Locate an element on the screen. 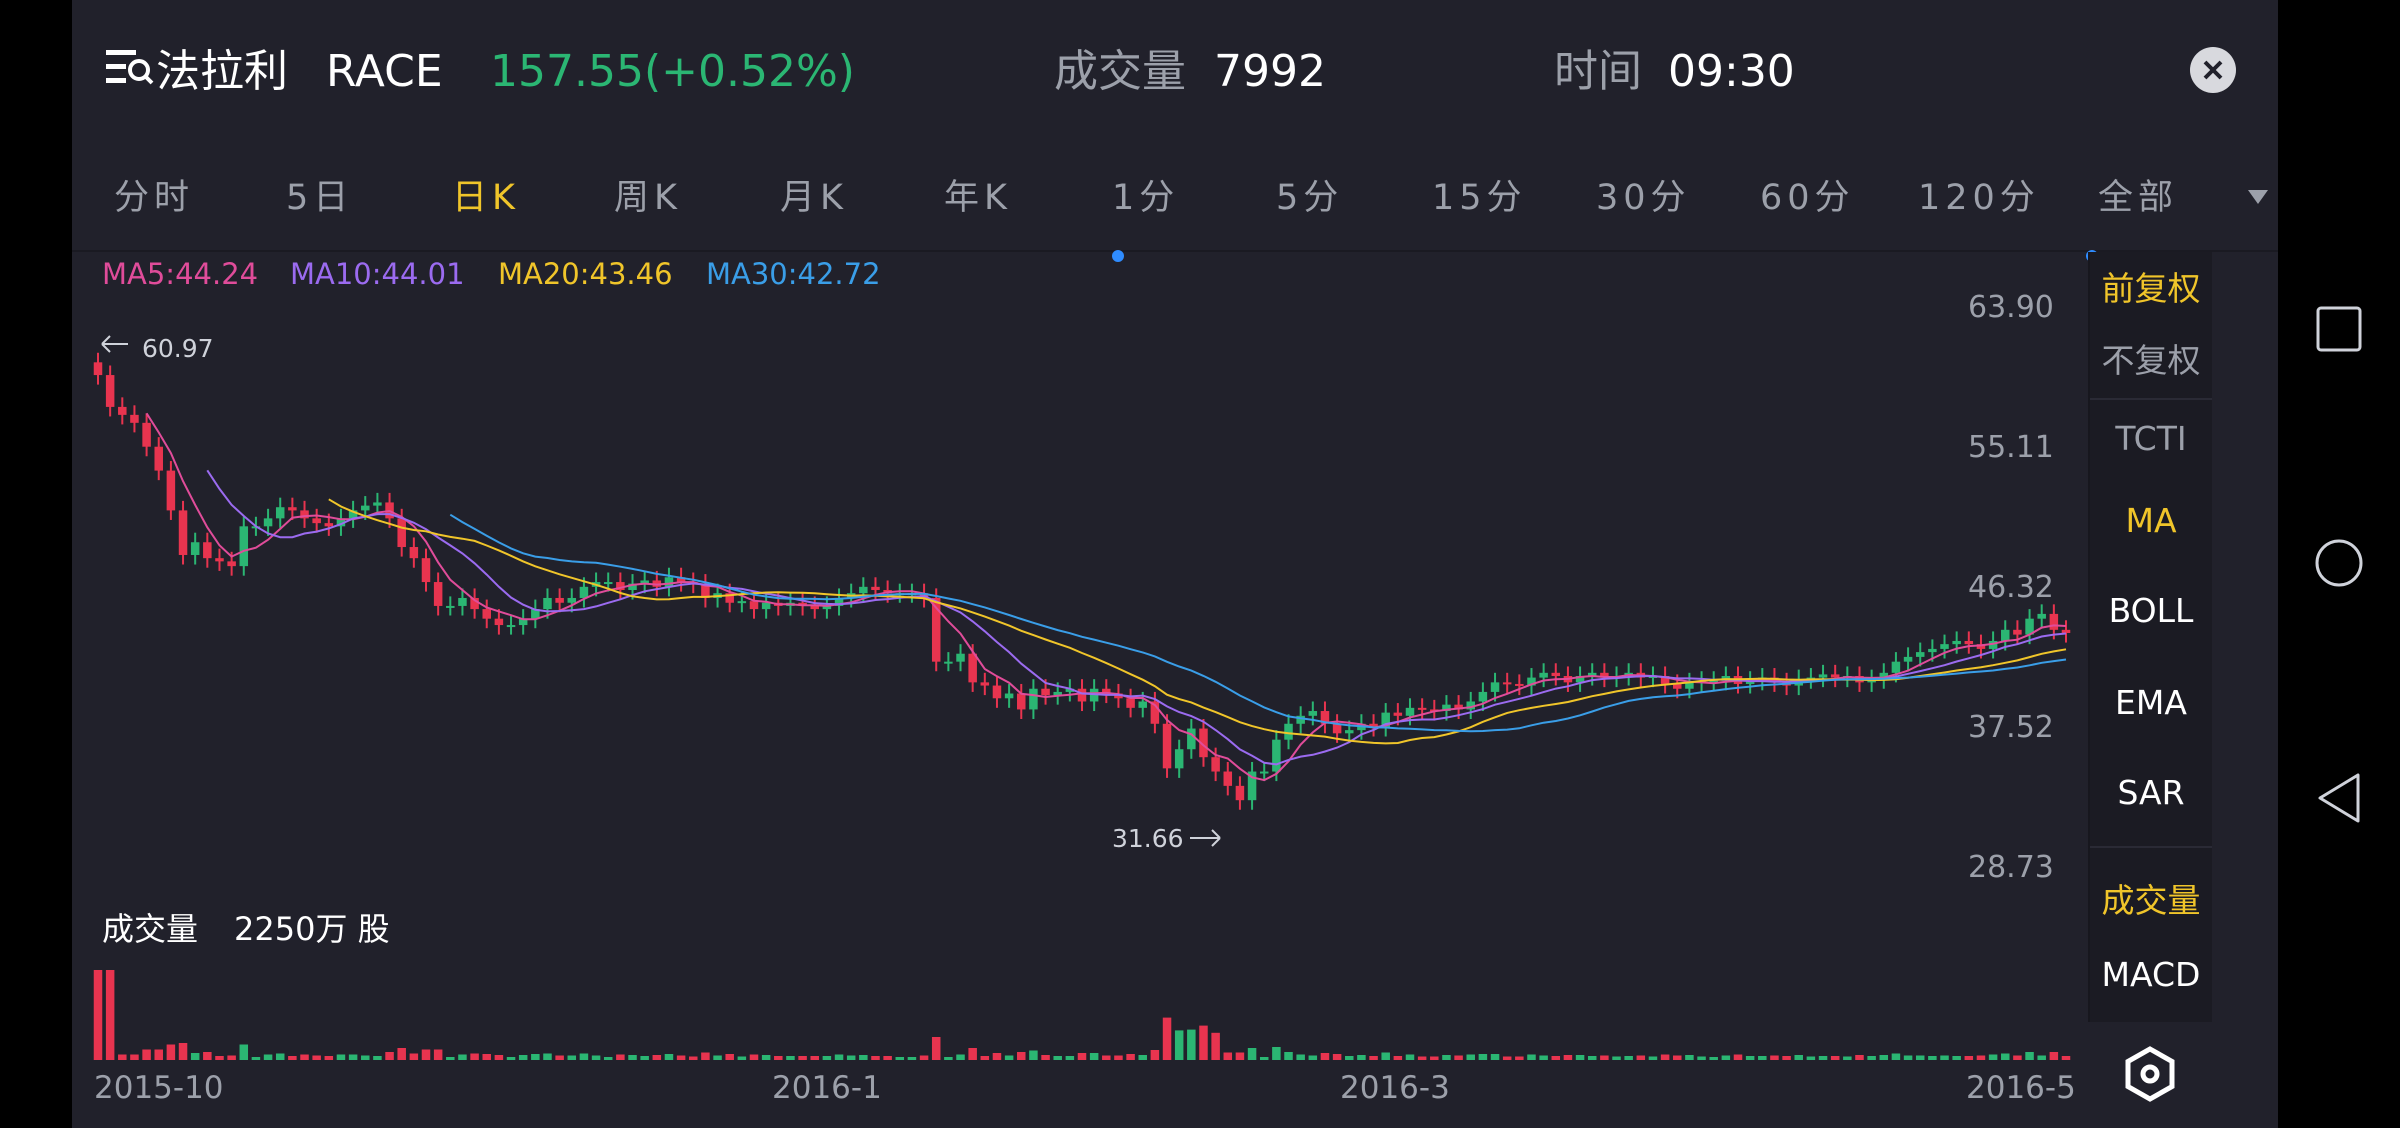  time-value: 09:30 is located at coordinates (1731, 71).